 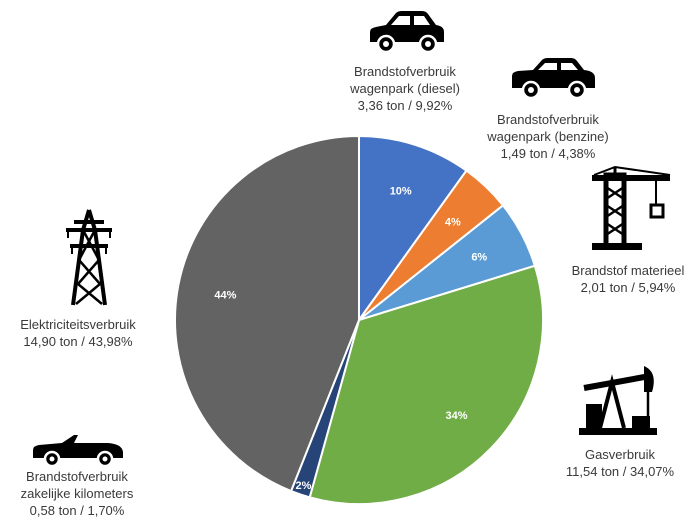 What do you see at coordinates (225, 295) in the screenshot?
I see `slice-percentage-label: 44%` at bounding box center [225, 295].